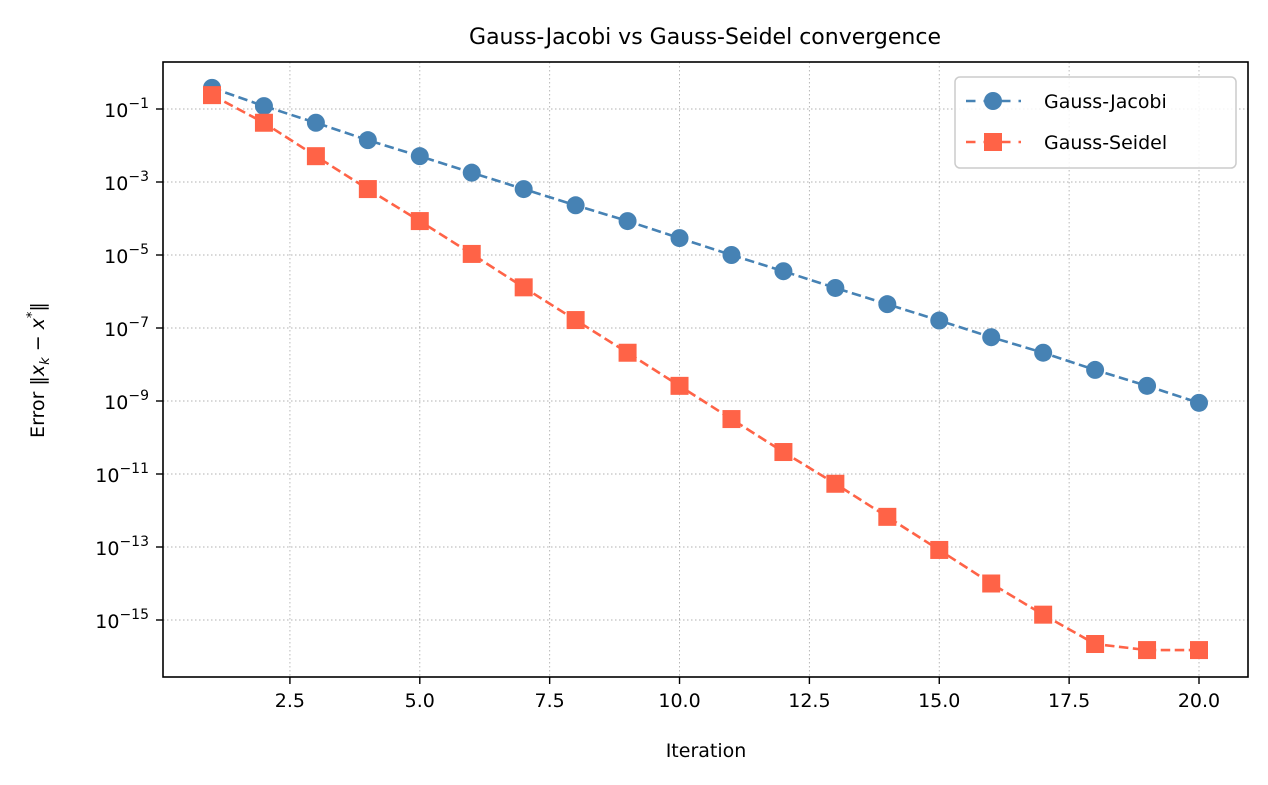 The height and width of the screenshot is (785, 1268). I want to click on y-axis-label: Error ‖xk − x*‖, so click(39, 370).